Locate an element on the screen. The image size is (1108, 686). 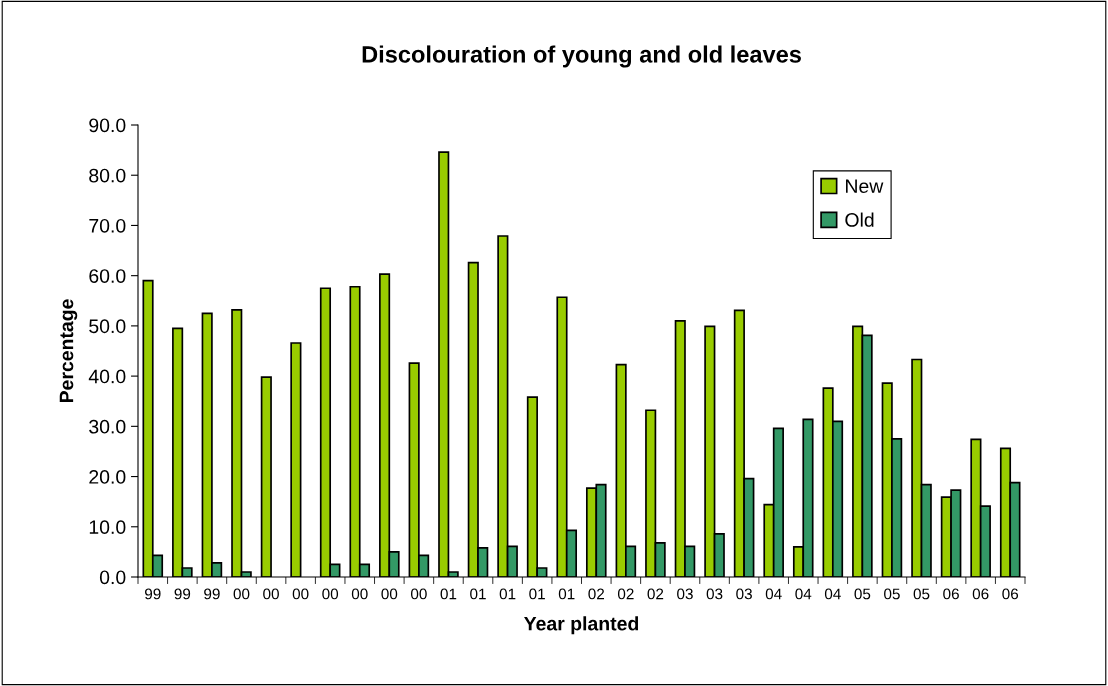
y-tick-label: 80.0 is located at coordinates (107, 175).